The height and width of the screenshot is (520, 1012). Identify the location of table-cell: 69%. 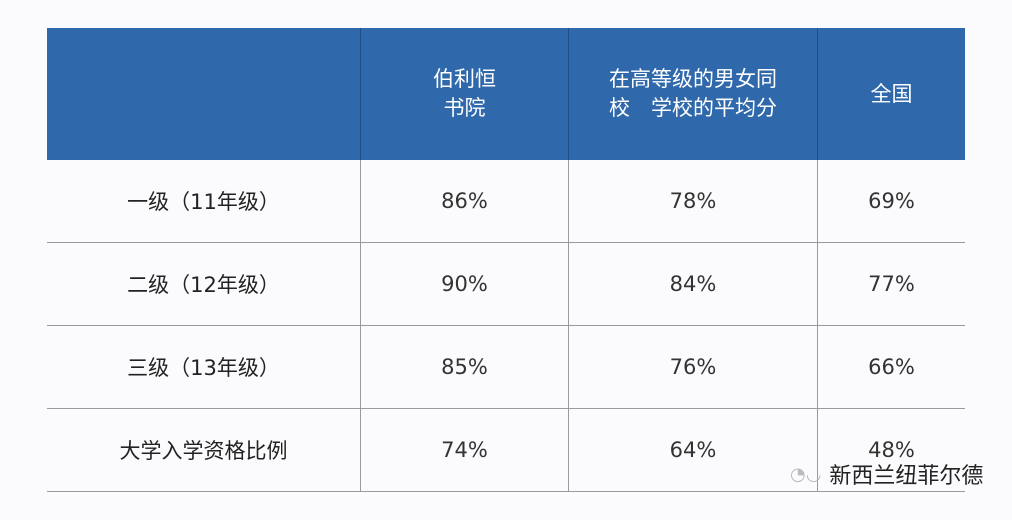
(891, 201).